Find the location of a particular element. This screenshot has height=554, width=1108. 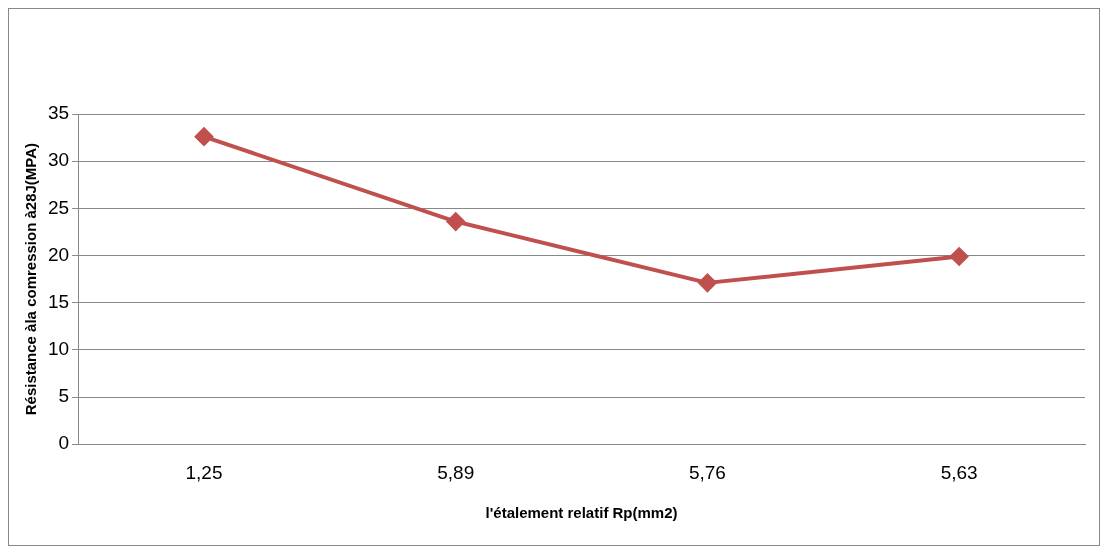

y-tick-label: 0 is located at coordinates (64, 443).